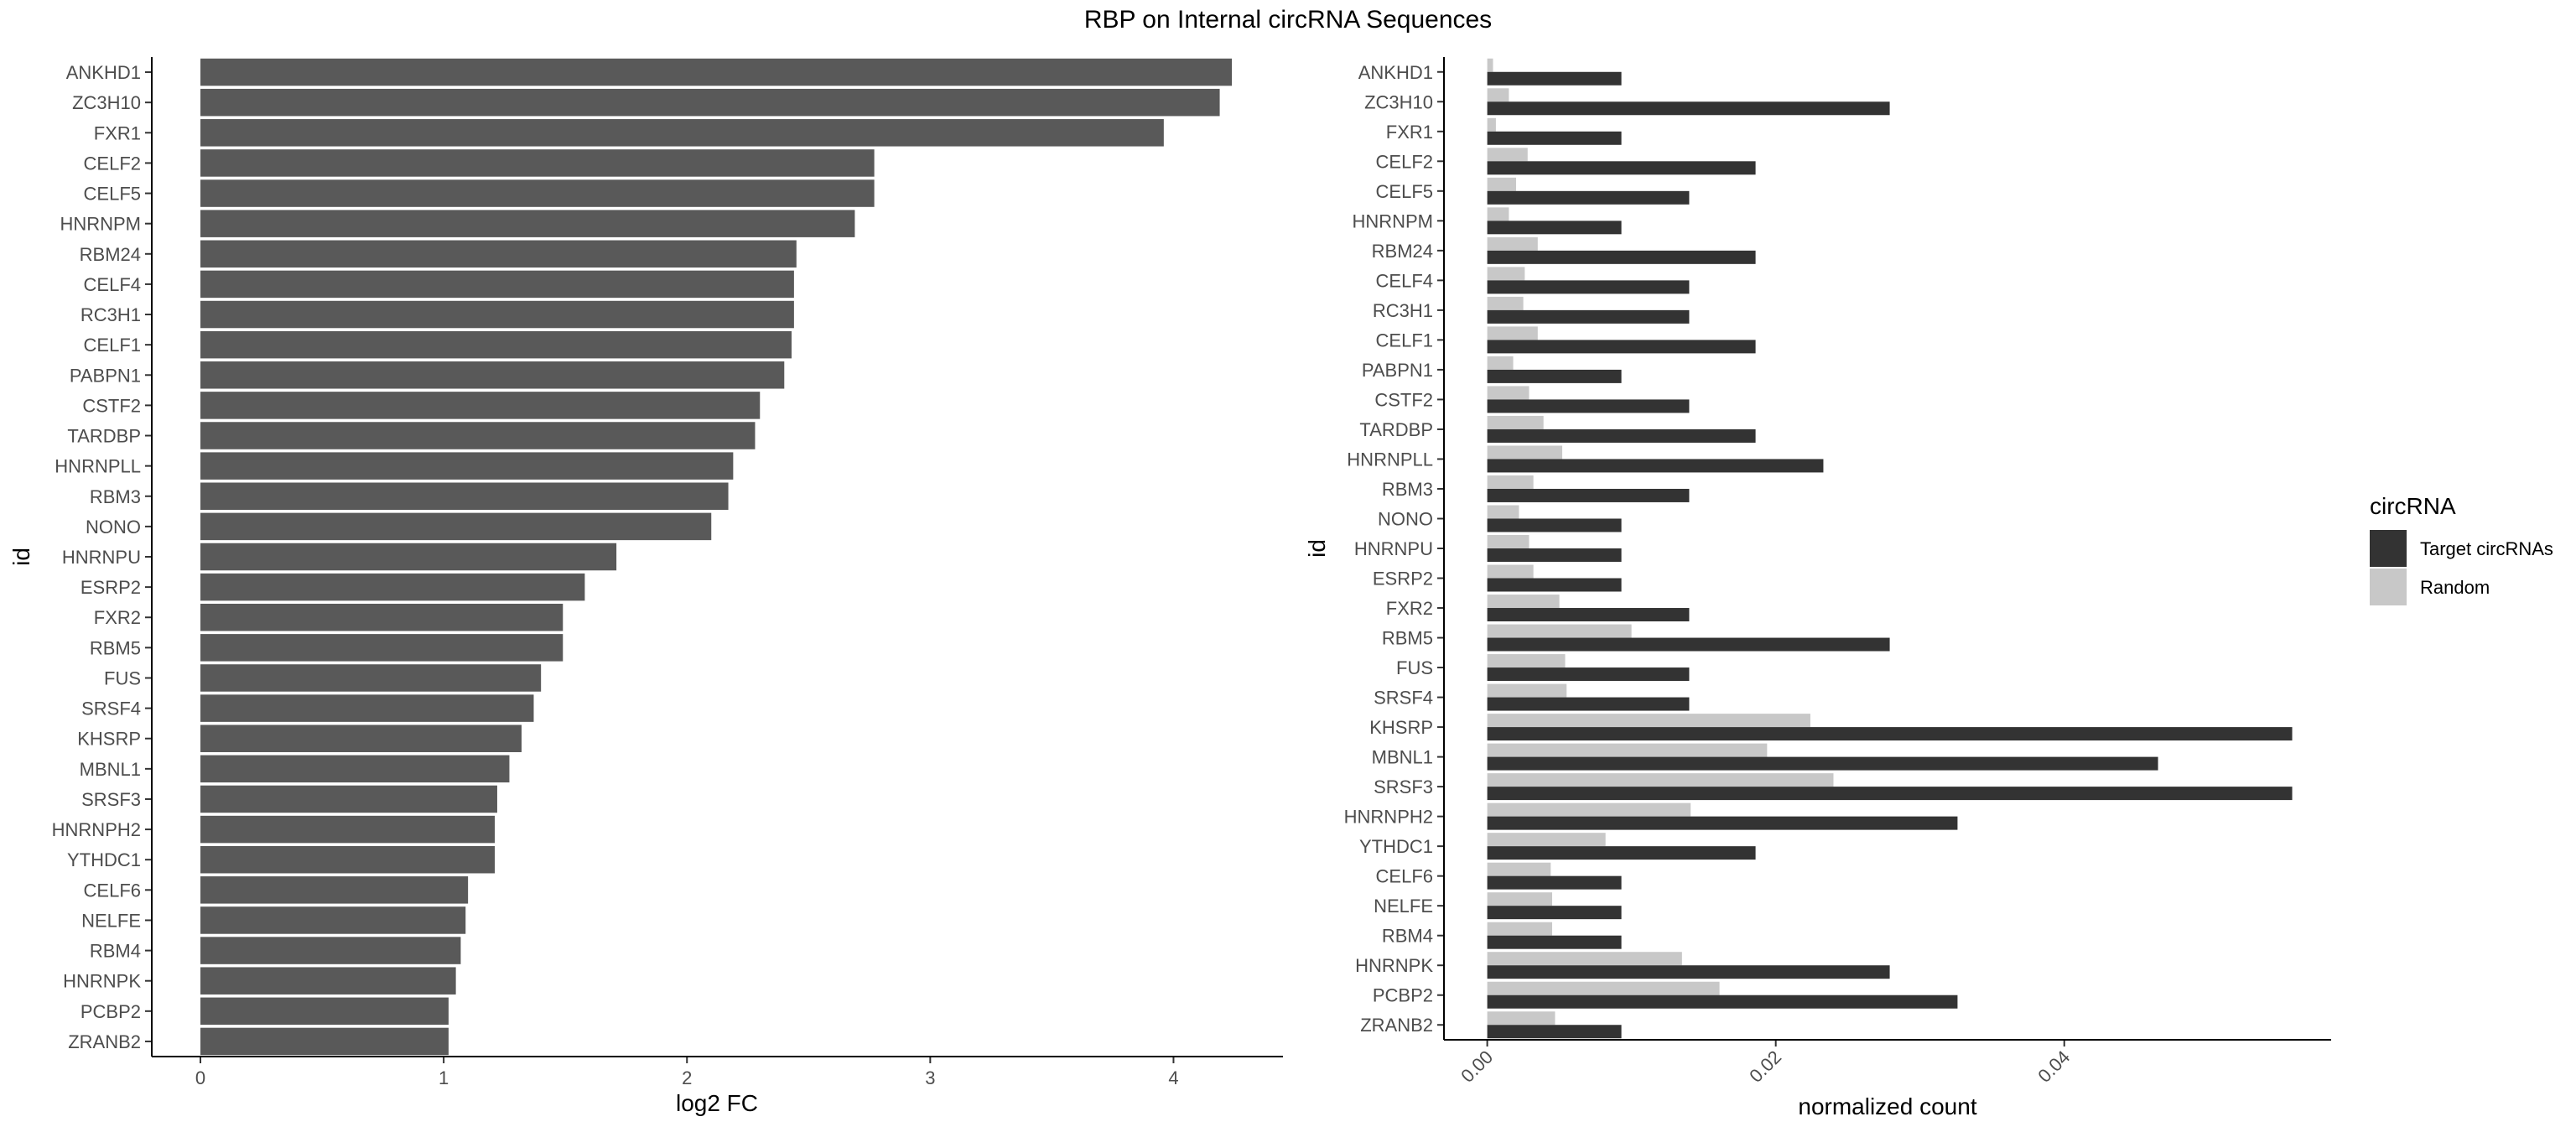 The width and height of the screenshot is (2576, 1127). What do you see at coordinates (1621, 168) in the screenshot?
I see `bar-target-celf2` at bounding box center [1621, 168].